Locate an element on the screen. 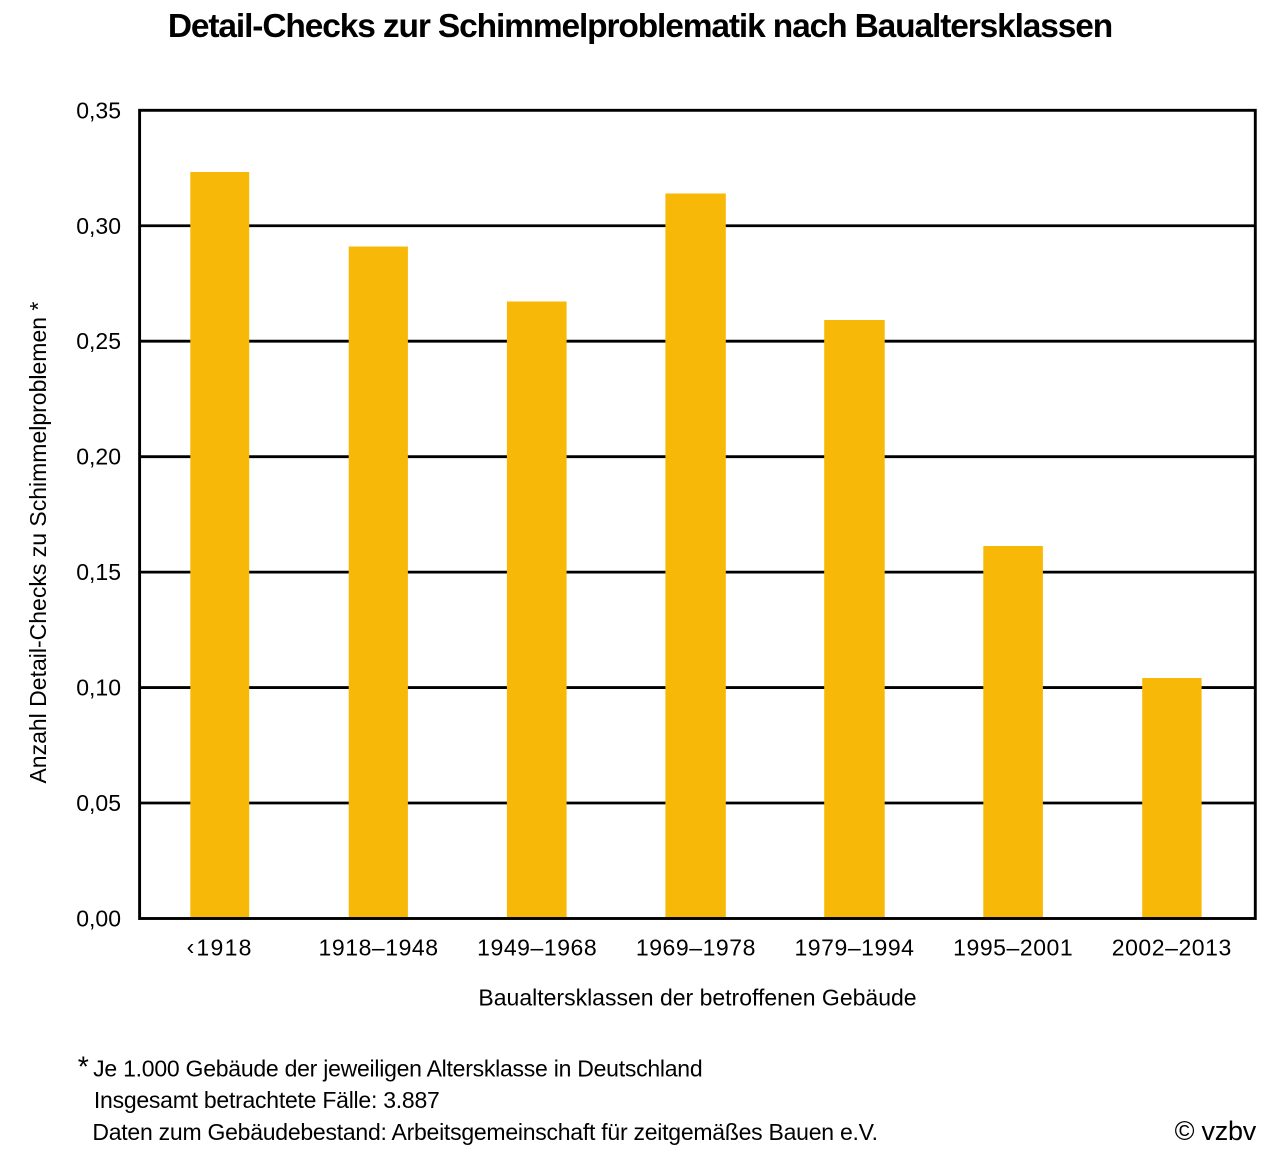 This screenshot has width=1280, height=1161. svg-text: 0,20 is located at coordinates (98, 457).